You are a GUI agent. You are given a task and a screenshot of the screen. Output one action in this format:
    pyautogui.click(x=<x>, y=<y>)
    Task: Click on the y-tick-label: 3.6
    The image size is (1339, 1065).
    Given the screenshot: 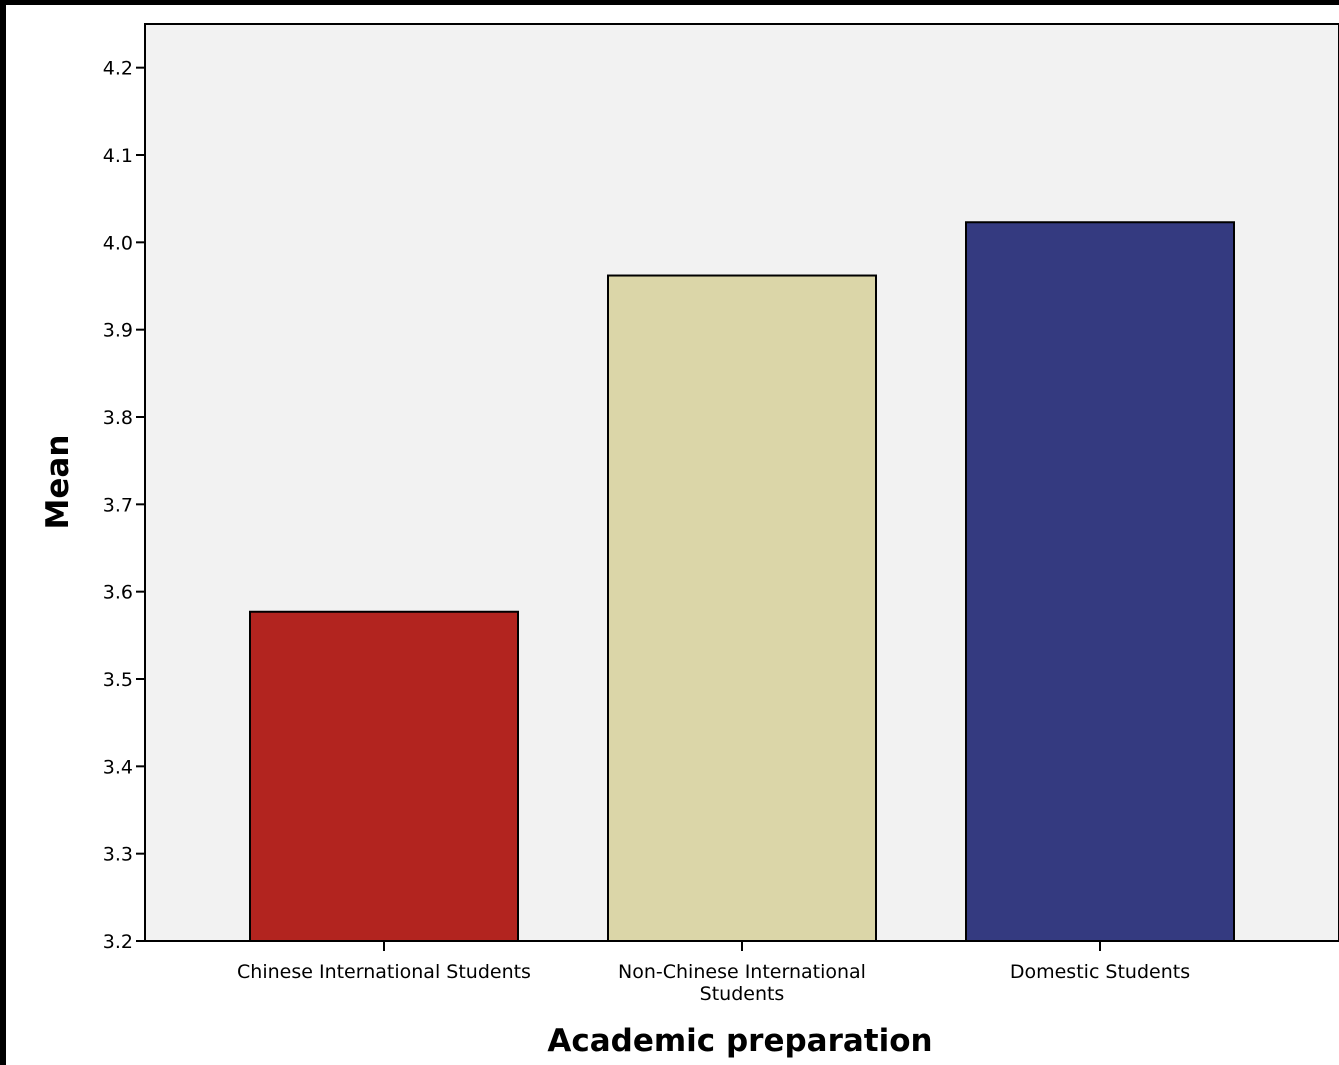 What is the action you would take?
    pyautogui.click(x=118, y=593)
    